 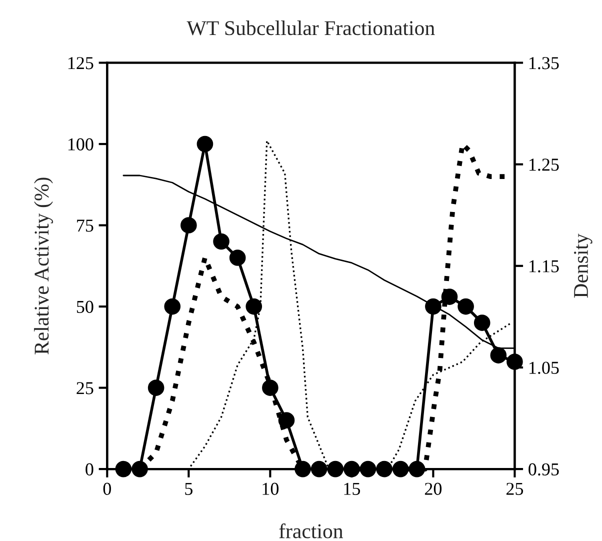 What do you see at coordinates (188, 488) in the screenshot?
I see `x-tick-label: 5` at bounding box center [188, 488].